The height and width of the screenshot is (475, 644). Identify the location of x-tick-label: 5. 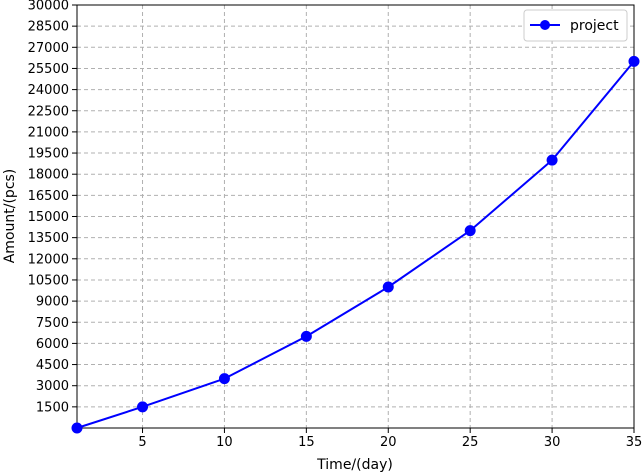
(142, 442).